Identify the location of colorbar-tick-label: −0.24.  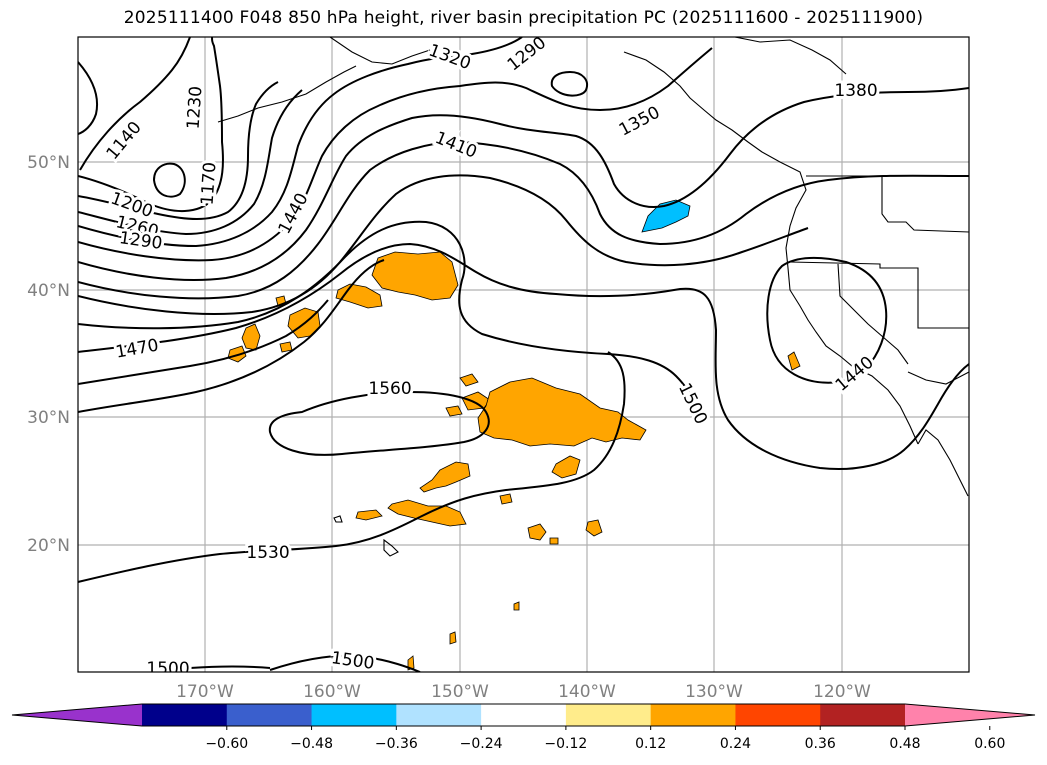
(481, 744).